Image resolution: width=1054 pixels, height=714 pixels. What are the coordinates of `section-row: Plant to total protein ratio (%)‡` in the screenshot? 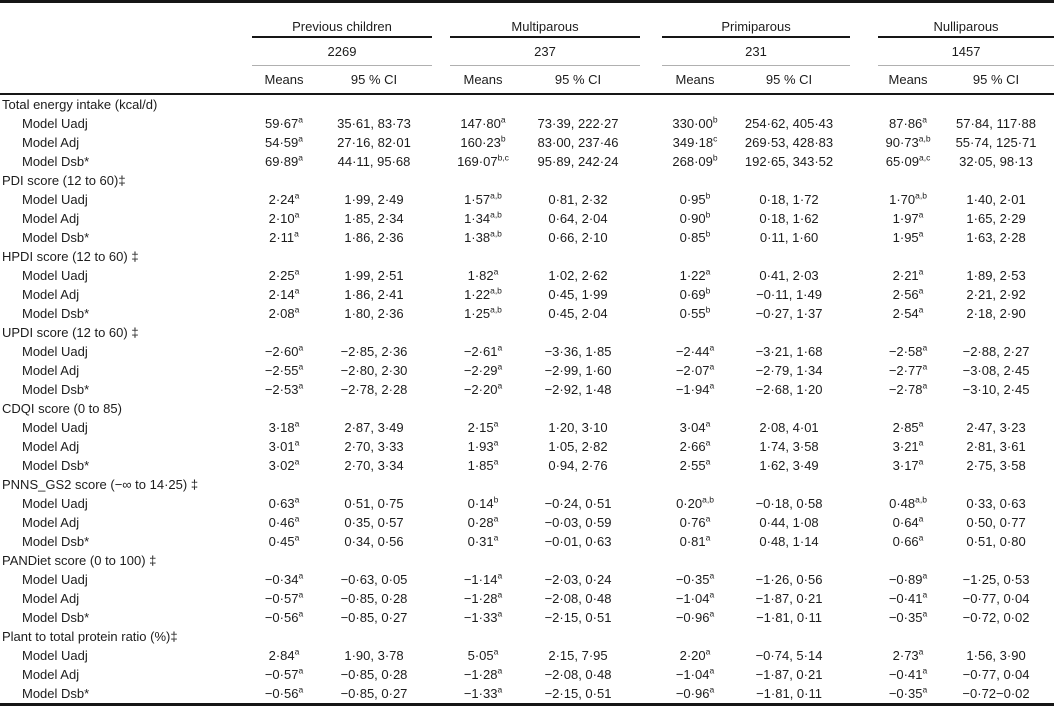 It's located at (527, 636).